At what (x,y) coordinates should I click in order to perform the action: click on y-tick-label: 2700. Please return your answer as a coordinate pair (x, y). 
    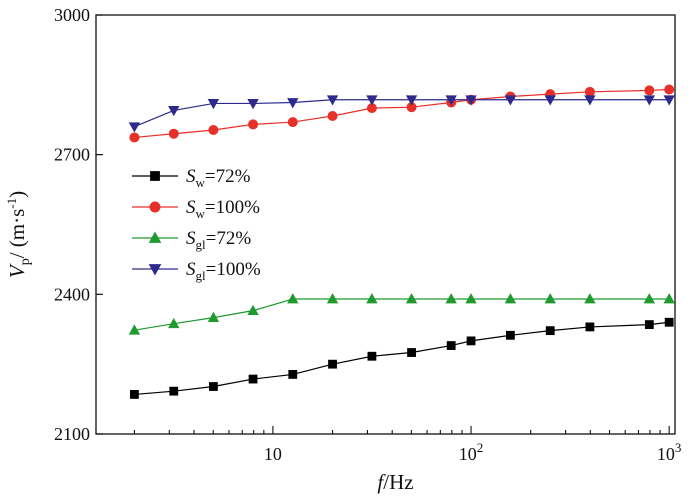
    Looking at the image, I should click on (72, 155).